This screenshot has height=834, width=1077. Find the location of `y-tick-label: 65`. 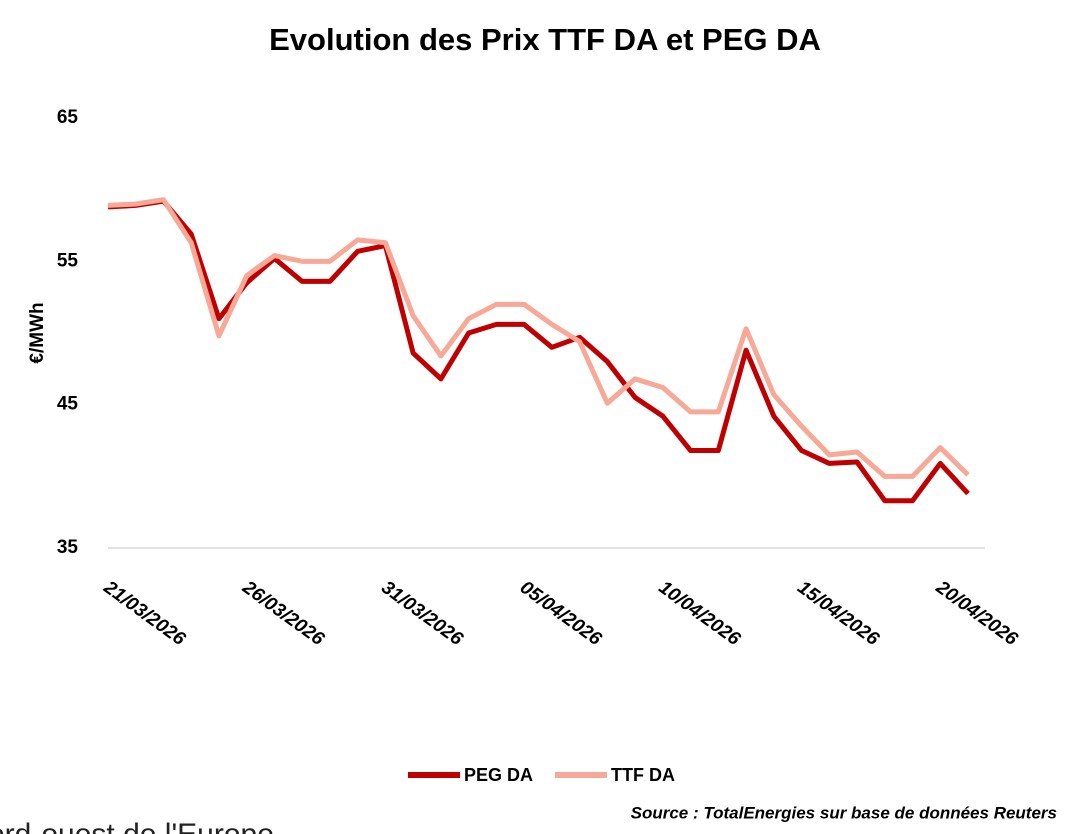

y-tick-label: 65 is located at coordinates (68, 117).